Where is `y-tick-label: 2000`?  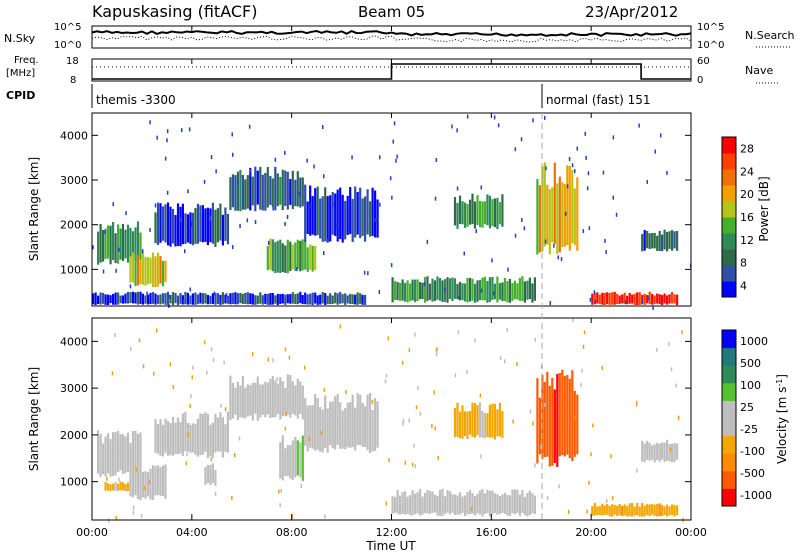 y-tick-label: 2000 is located at coordinates (74, 435).